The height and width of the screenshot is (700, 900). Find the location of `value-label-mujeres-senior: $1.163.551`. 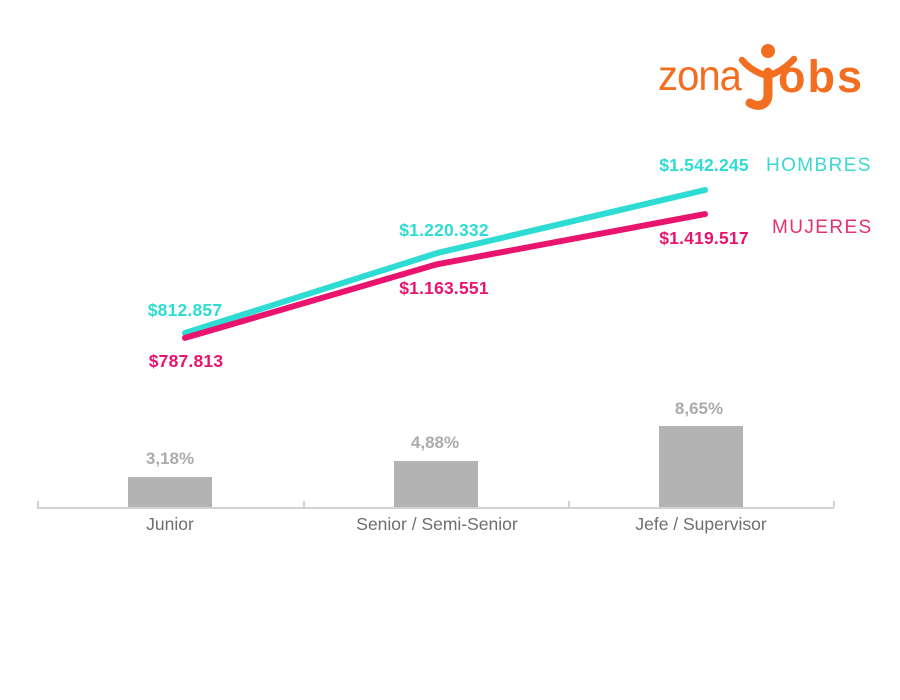

value-label-mujeres-senior: $1.163.551 is located at coordinates (444, 288).